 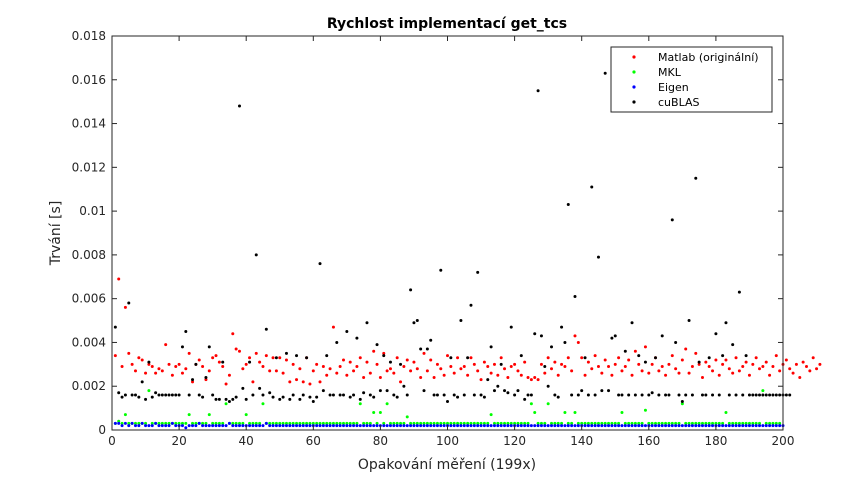 What do you see at coordinates (89, 299) in the screenshot?
I see `y-tick-label: 0.006` at bounding box center [89, 299].